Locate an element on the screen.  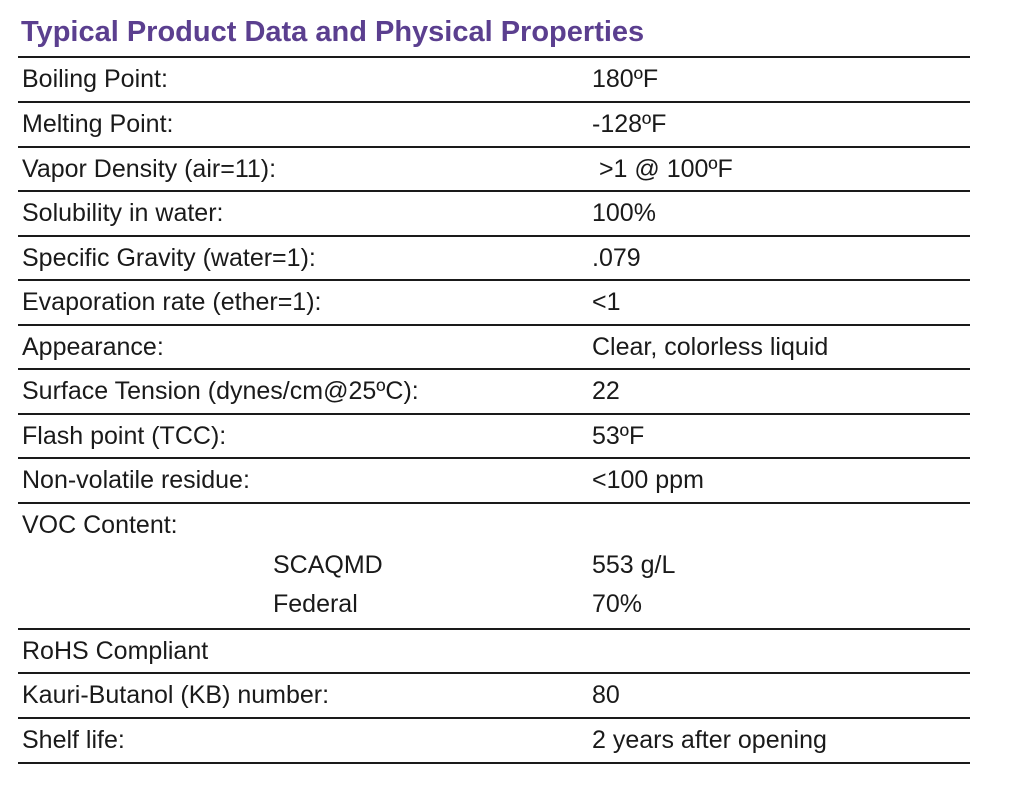
property-label: Evaporation rate (ether=1): is located at coordinates (172, 302).